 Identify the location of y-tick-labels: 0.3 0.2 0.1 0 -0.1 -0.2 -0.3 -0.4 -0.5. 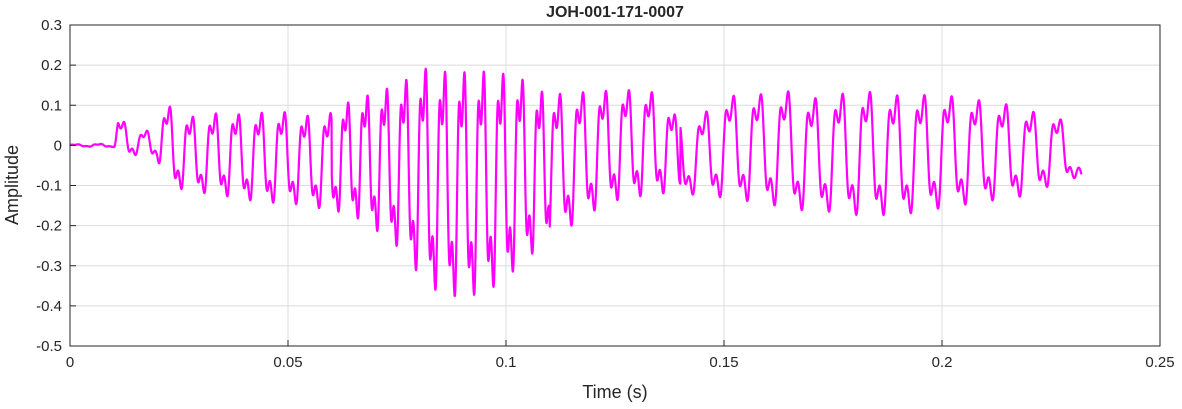
(49, 186).